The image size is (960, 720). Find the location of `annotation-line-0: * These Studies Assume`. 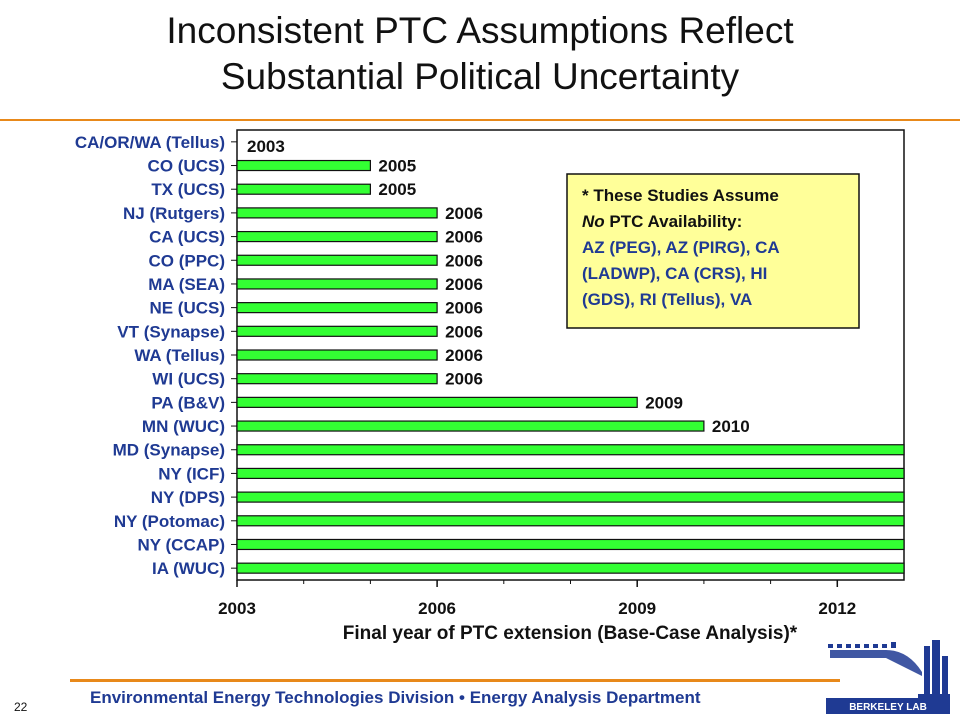

annotation-line-0: * These Studies Assume is located at coordinates (680, 195).